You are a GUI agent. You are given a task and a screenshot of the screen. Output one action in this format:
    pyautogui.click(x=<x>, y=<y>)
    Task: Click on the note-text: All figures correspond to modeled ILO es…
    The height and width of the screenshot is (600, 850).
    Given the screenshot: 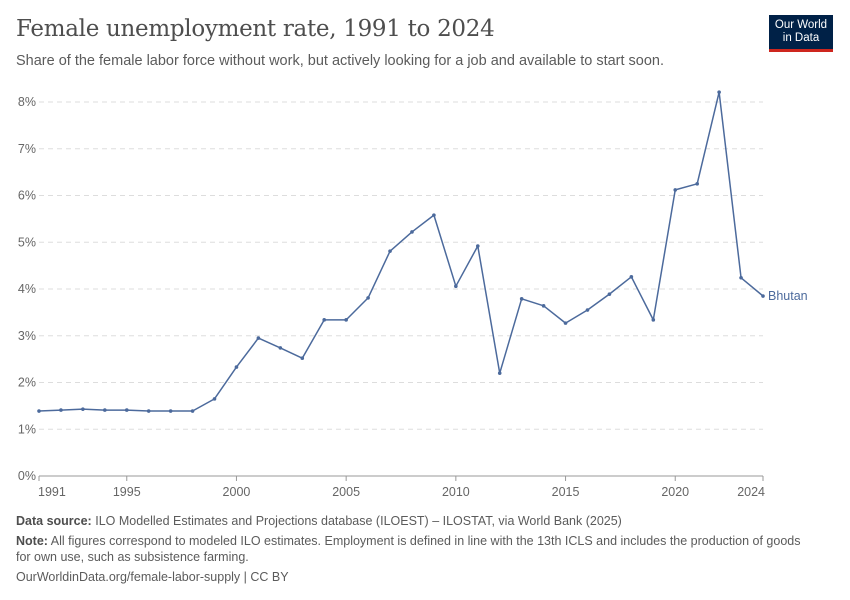 What is the action you would take?
    pyautogui.click(x=408, y=549)
    